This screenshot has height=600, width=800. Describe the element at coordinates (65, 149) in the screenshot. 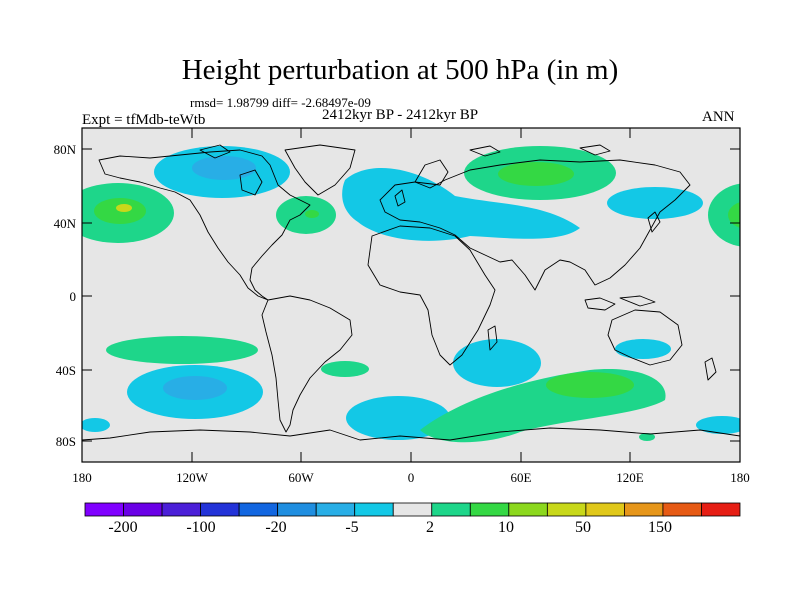

I see `y-tick-label: 80N` at that location.